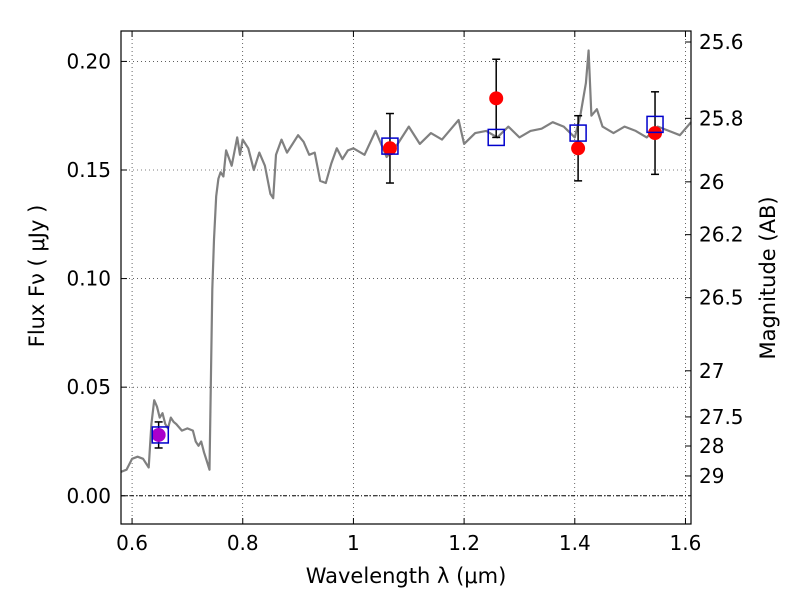 Image resolution: width=800 pixels, height=600 pixels. I want to click on magnitude-tick-label: 28, so click(711, 446).